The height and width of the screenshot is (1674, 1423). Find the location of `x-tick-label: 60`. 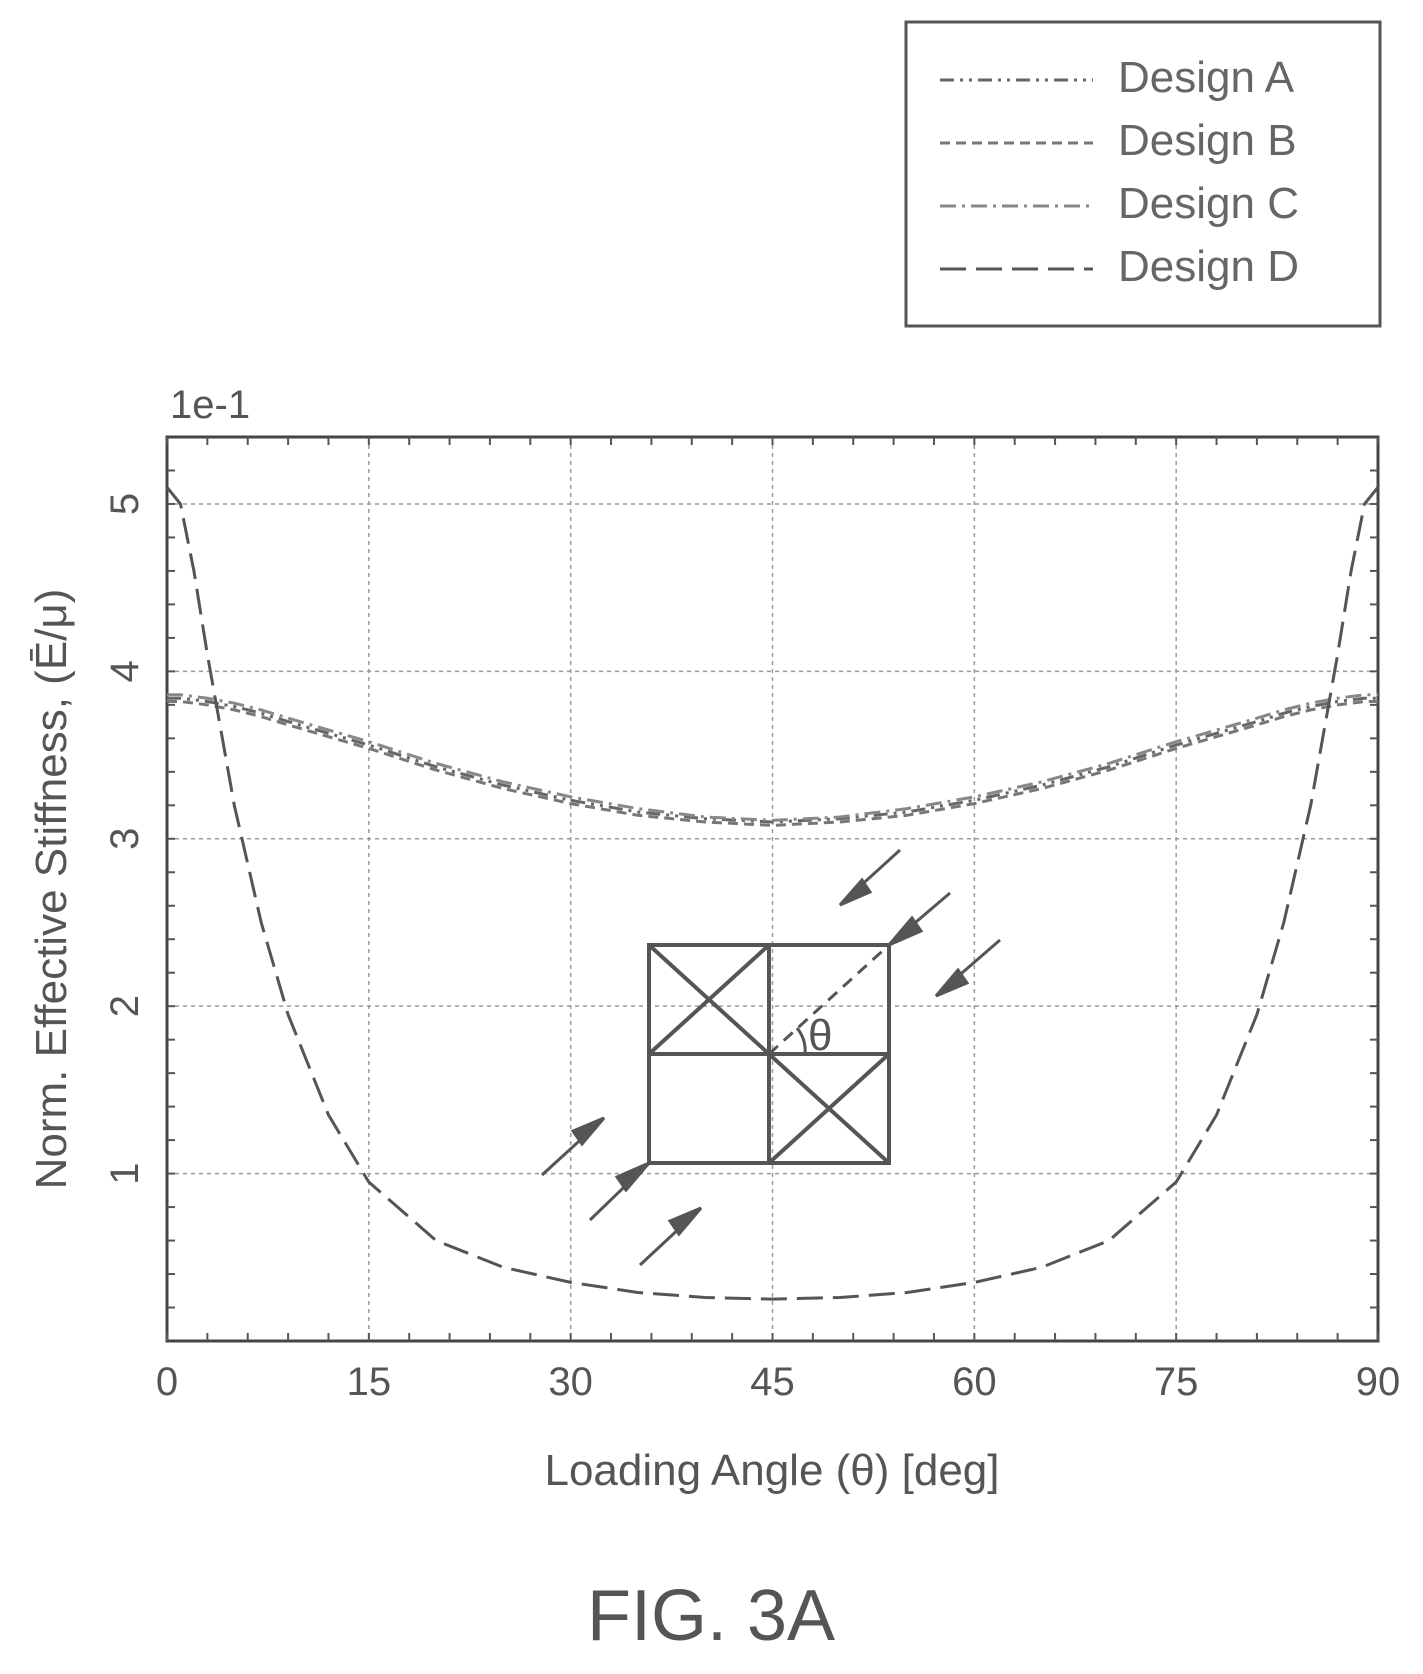

x-tick-label: 60 is located at coordinates (974, 1382).